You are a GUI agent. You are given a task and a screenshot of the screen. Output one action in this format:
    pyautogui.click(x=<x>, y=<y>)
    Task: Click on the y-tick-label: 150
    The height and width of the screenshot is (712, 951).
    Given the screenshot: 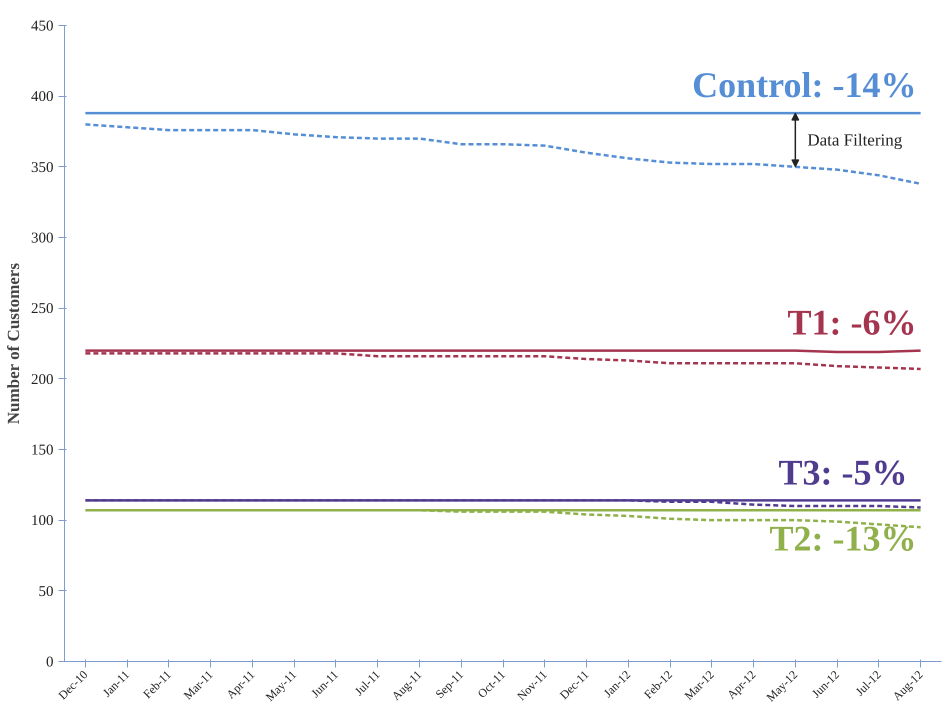 What is the action you would take?
    pyautogui.click(x=42, y=450)
    